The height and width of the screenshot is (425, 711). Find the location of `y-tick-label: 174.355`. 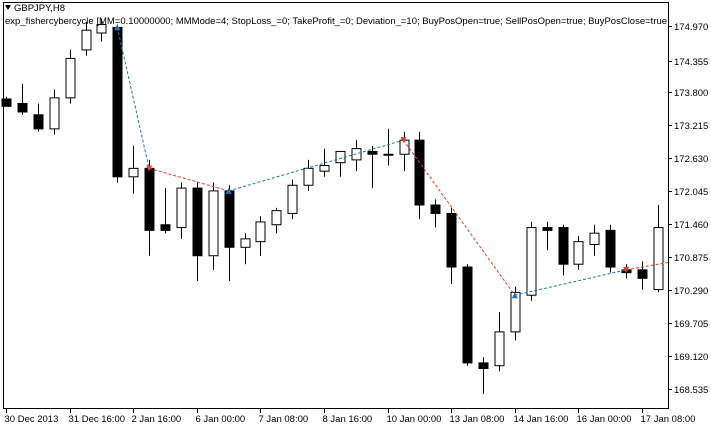

y-tick-label: 174.355 is located at coordinates (691, 62).